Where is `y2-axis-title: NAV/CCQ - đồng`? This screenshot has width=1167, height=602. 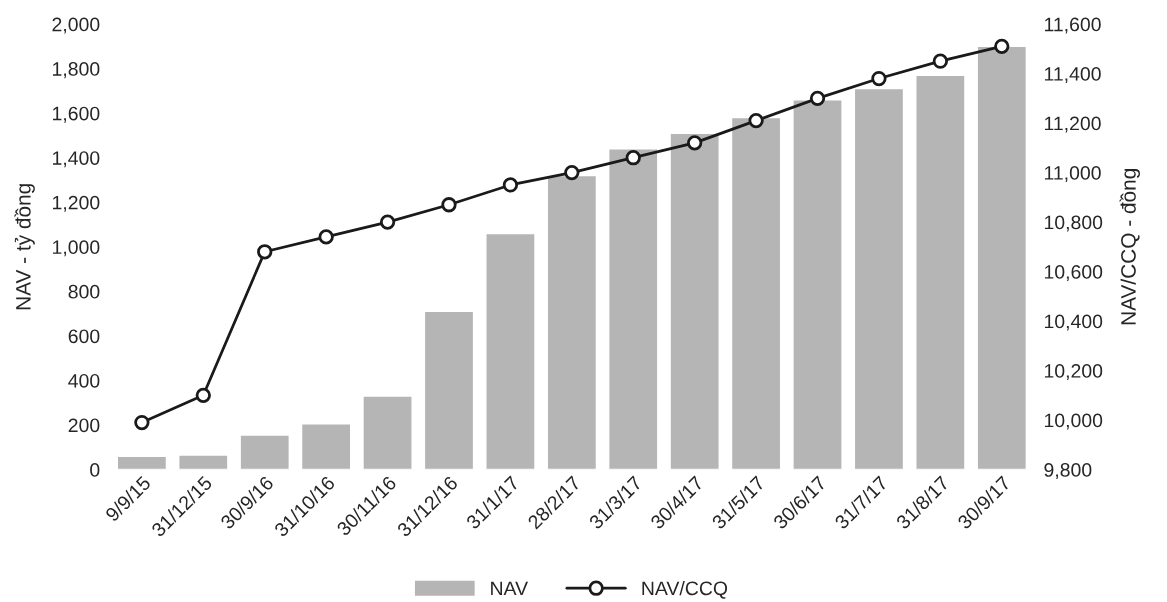 y2-axis-title: NAV/CCQ - đồng is located at coordinates (1129, 247).